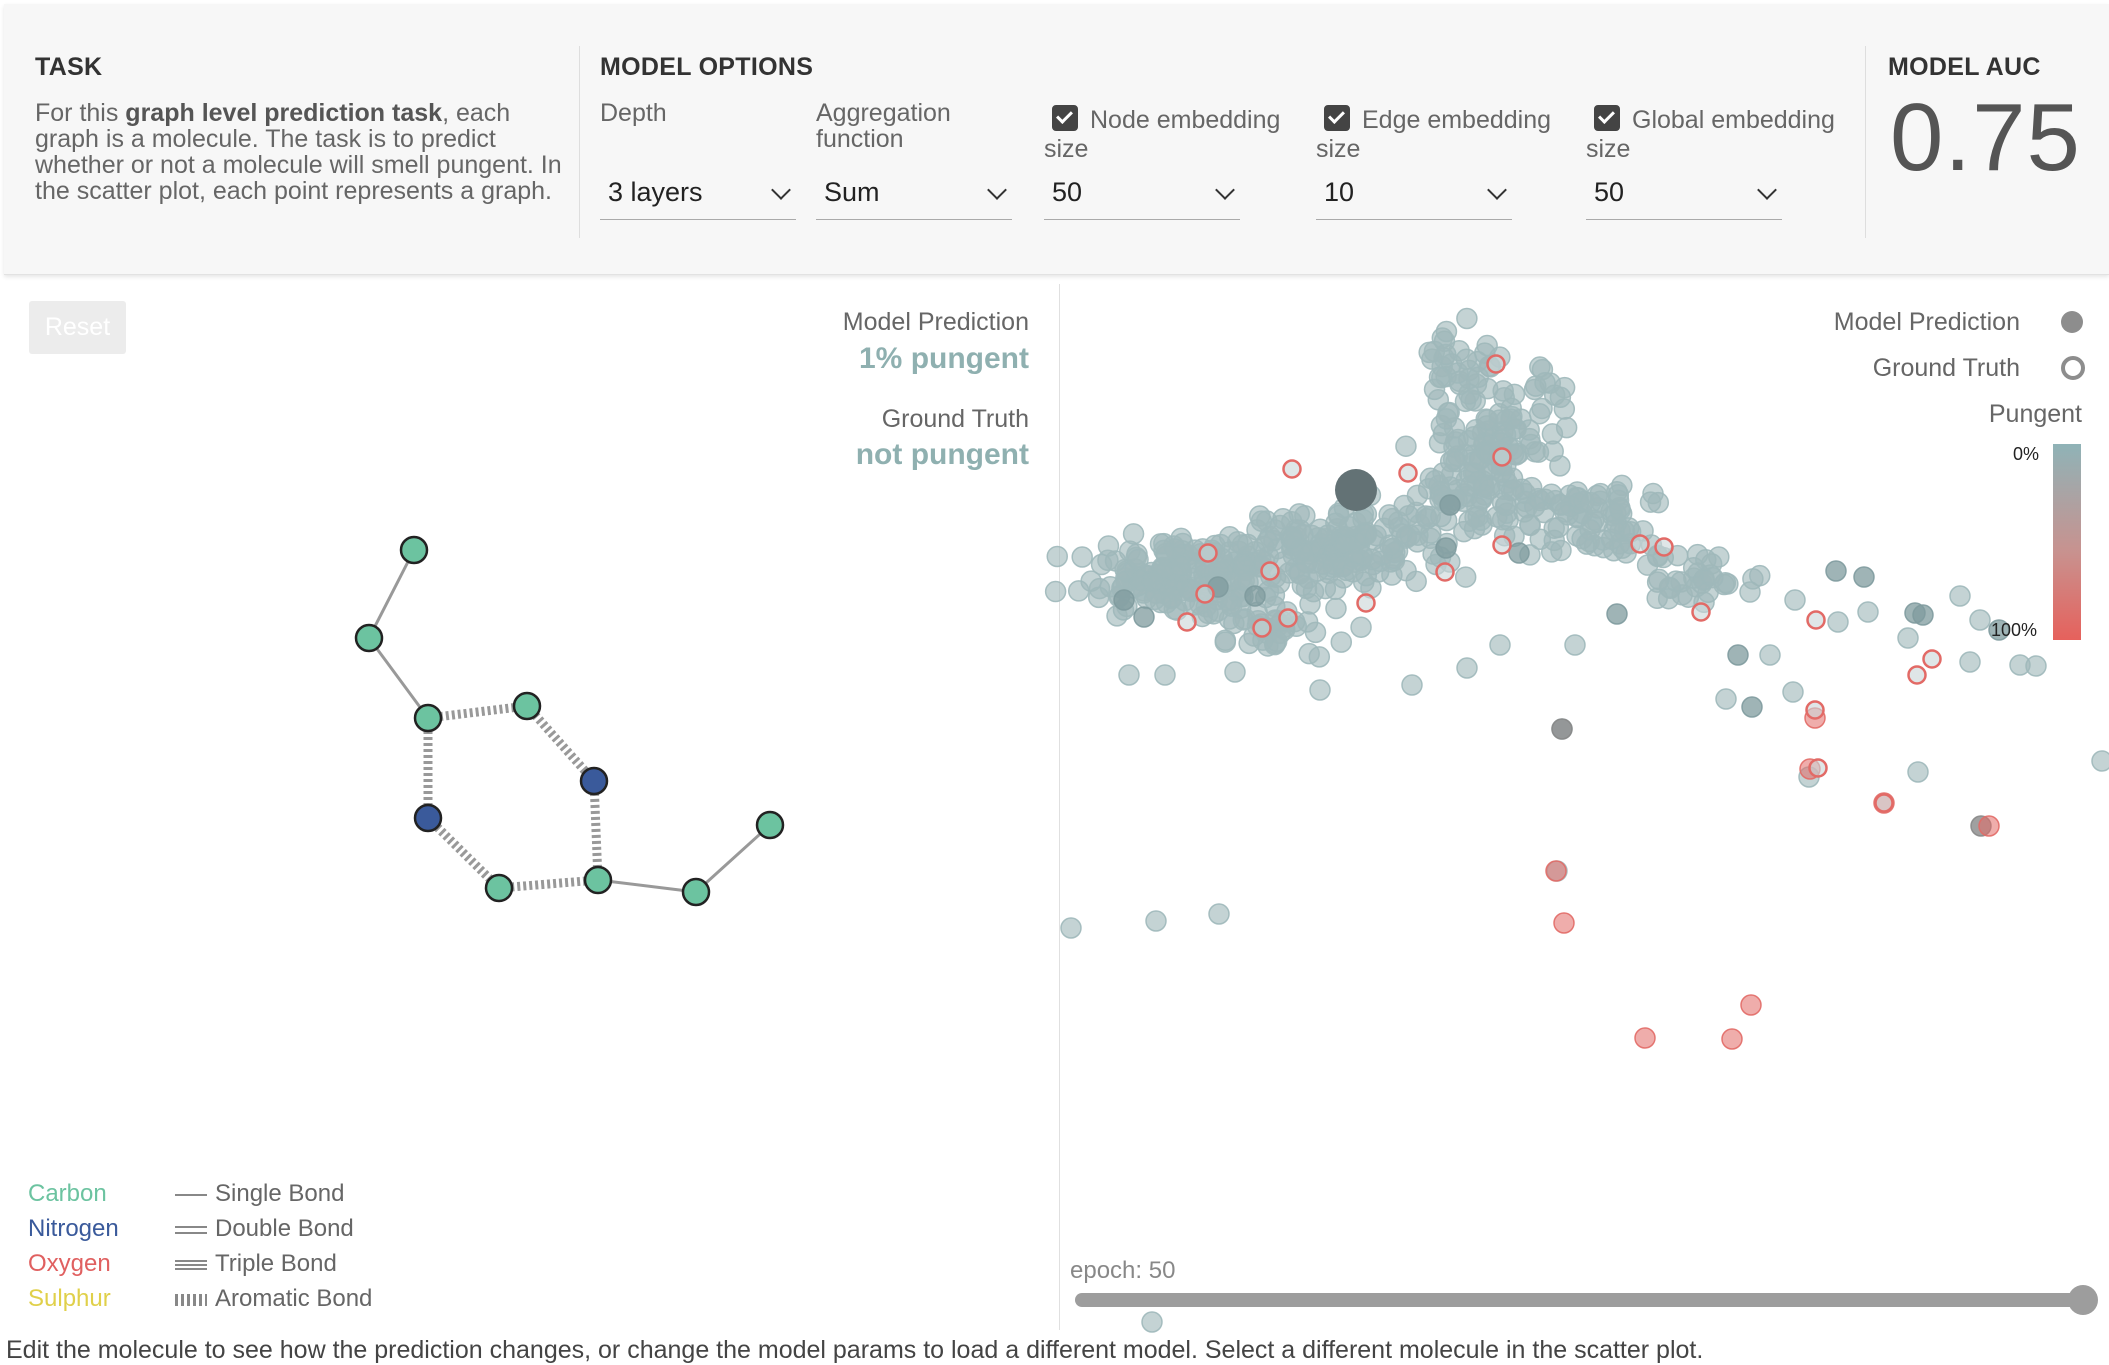 The image size is (2109, 1365). Describe the element at coordinates (428, 818) in the screenshot. I see `nitrogen-atom` at that location.